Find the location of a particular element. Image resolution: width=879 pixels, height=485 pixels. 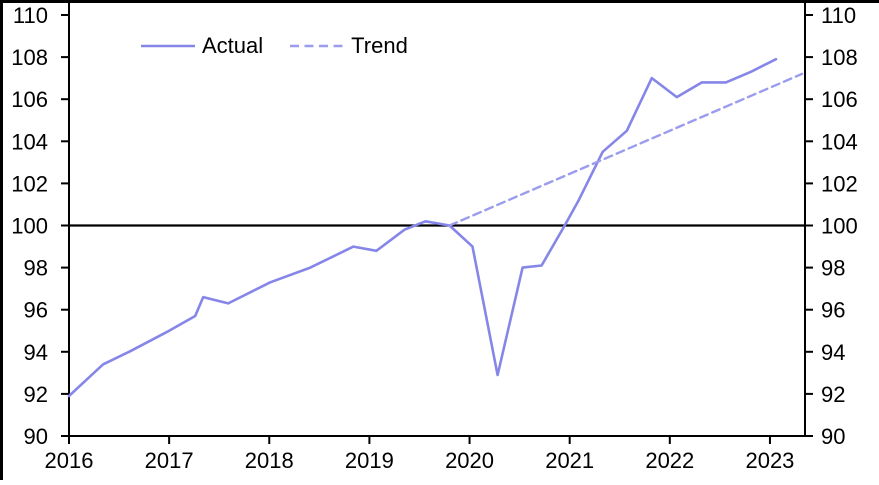

y-axis-tick-label-right: 92 is located at coordinates (833, 394).